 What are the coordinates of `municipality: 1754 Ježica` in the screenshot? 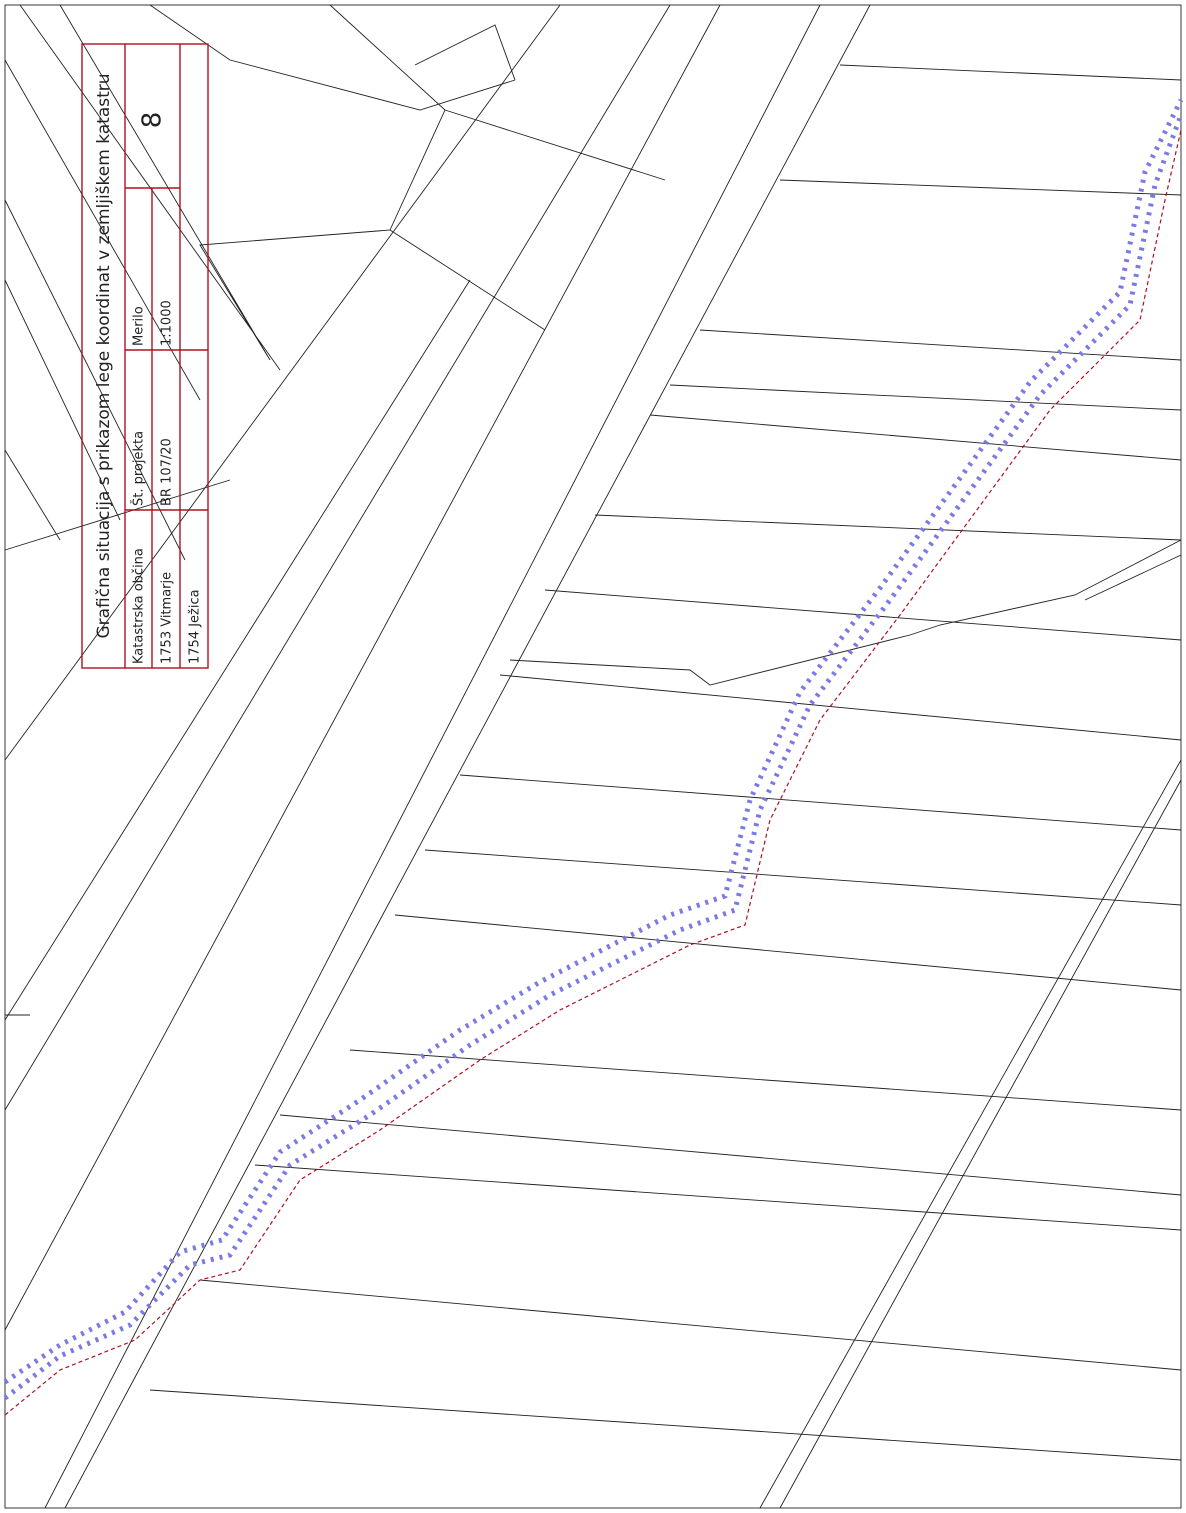 It's located at (195, 626).